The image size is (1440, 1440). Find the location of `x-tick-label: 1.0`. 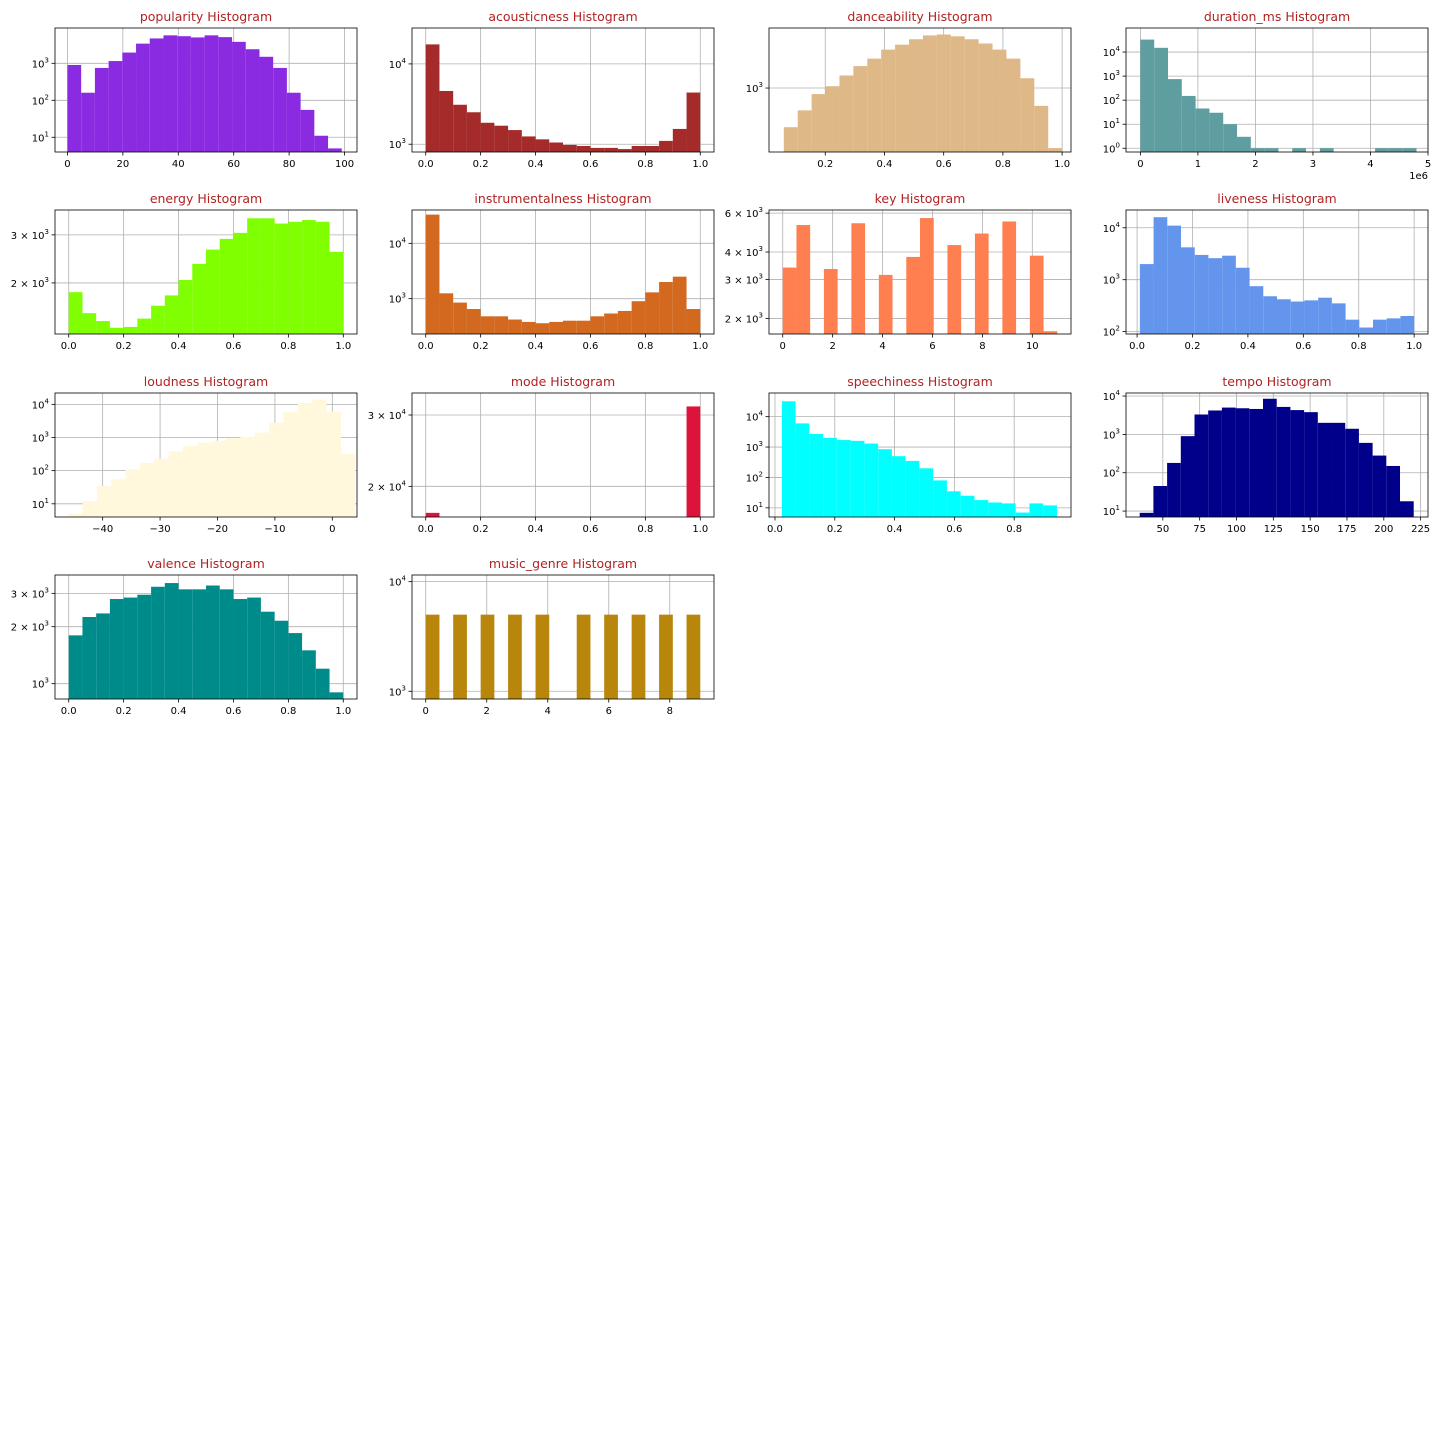

x-tick-label: 1.0 is located at coordinates (1062, 164).